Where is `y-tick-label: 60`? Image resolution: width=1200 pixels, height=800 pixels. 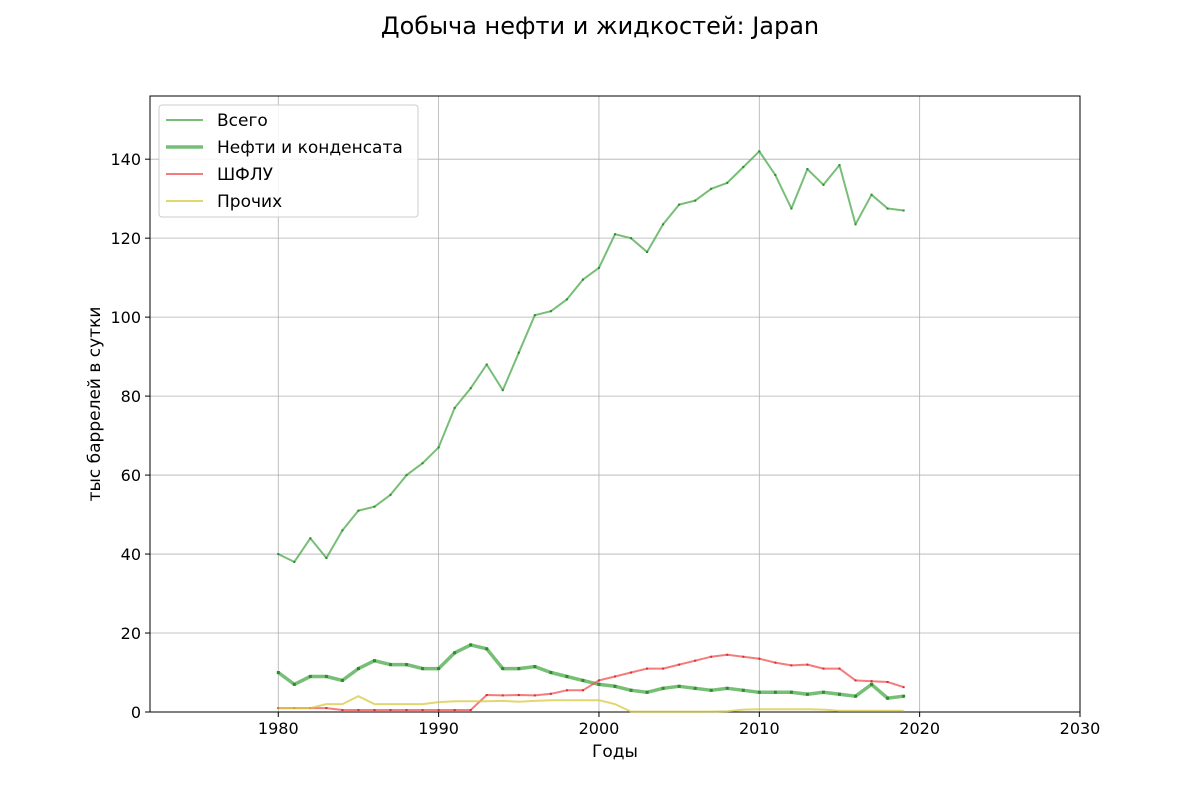
y-tick-label: 60 is located at coordinates (131, 475).